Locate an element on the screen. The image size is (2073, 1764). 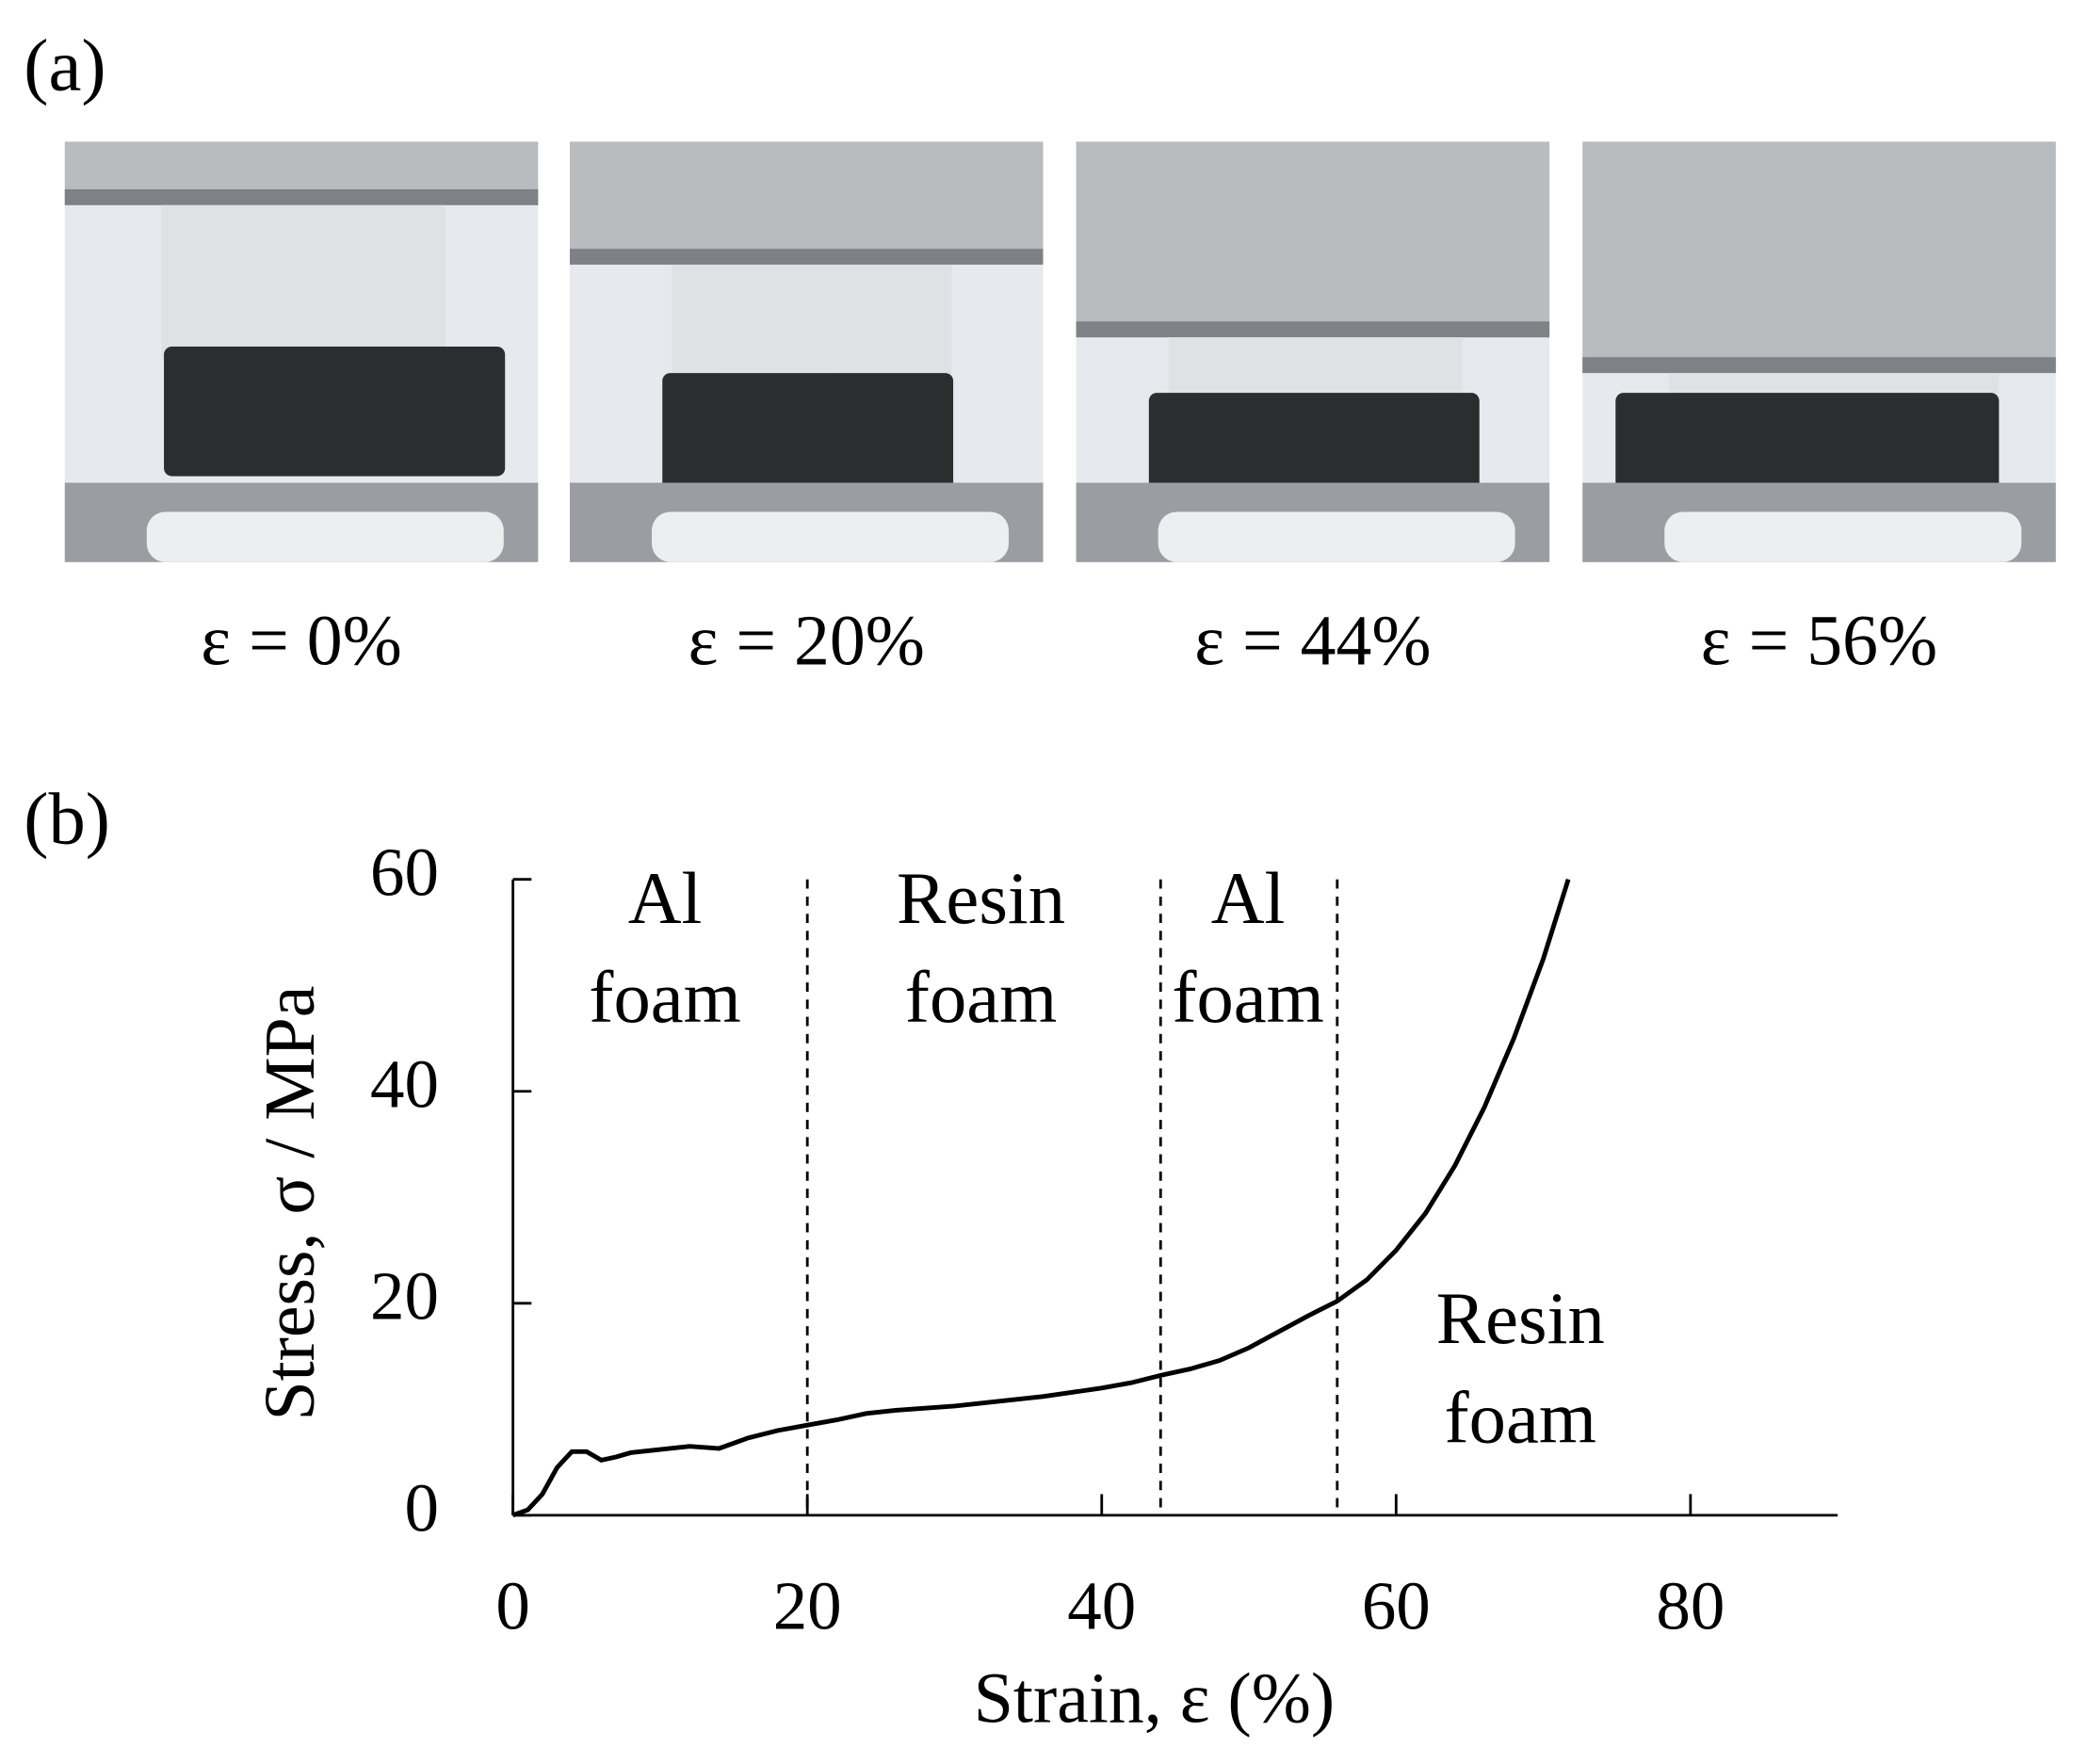
y-tick-label: 40 is located at coordinates (404, 1084).